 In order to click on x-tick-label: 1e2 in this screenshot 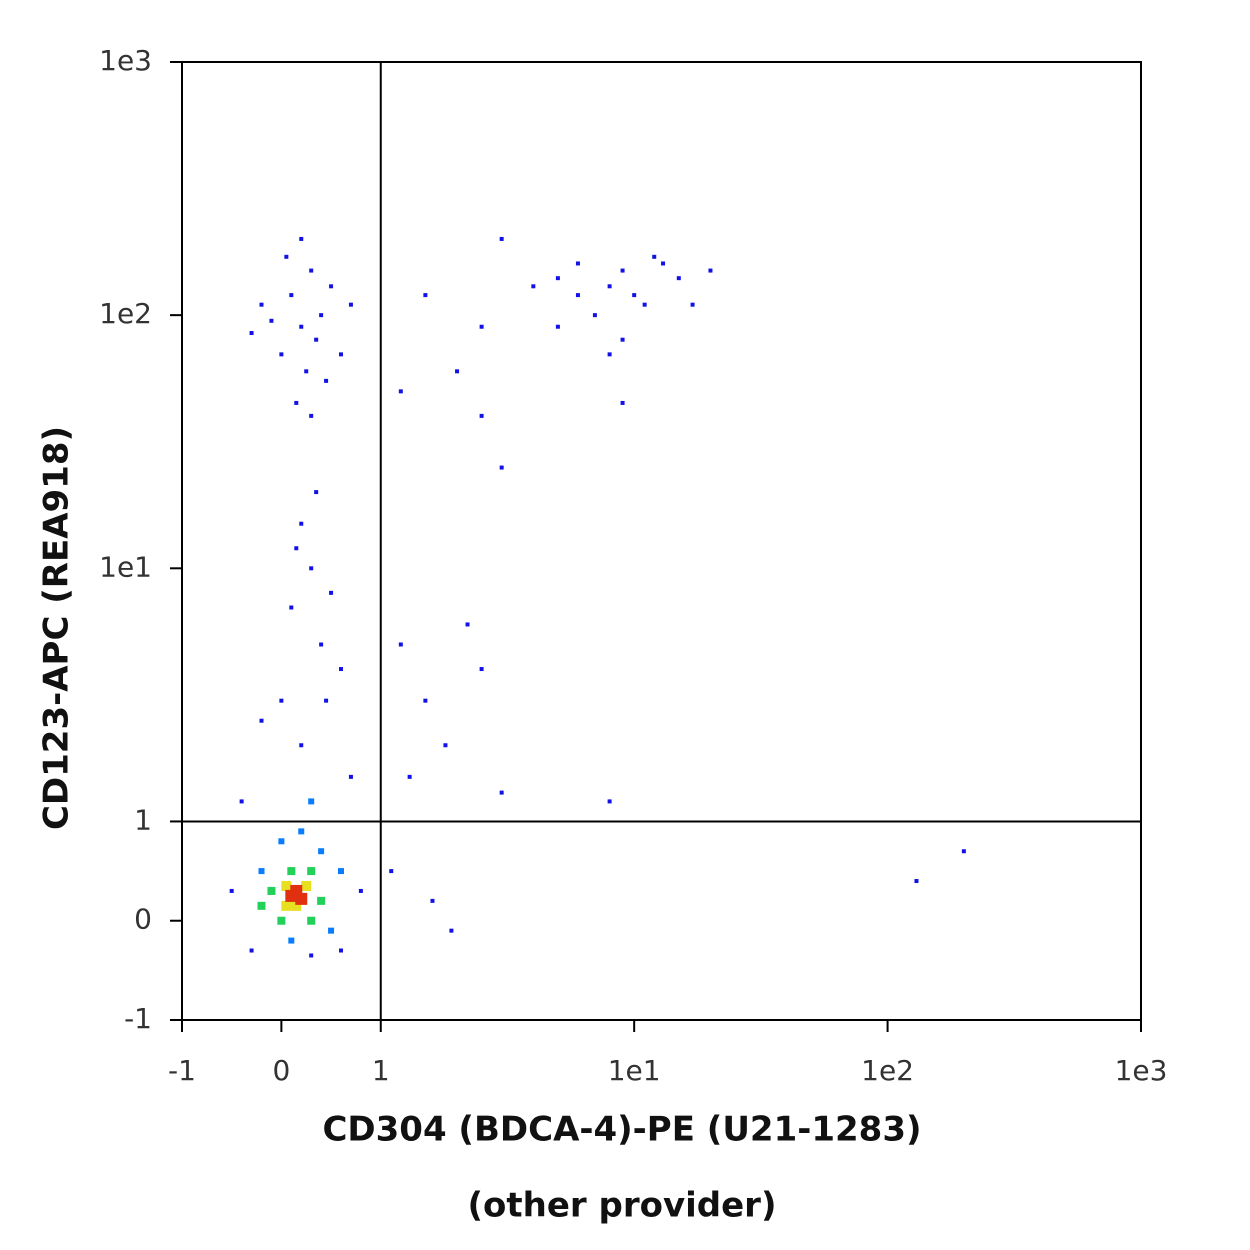, I will do `click(887, 1070)`.